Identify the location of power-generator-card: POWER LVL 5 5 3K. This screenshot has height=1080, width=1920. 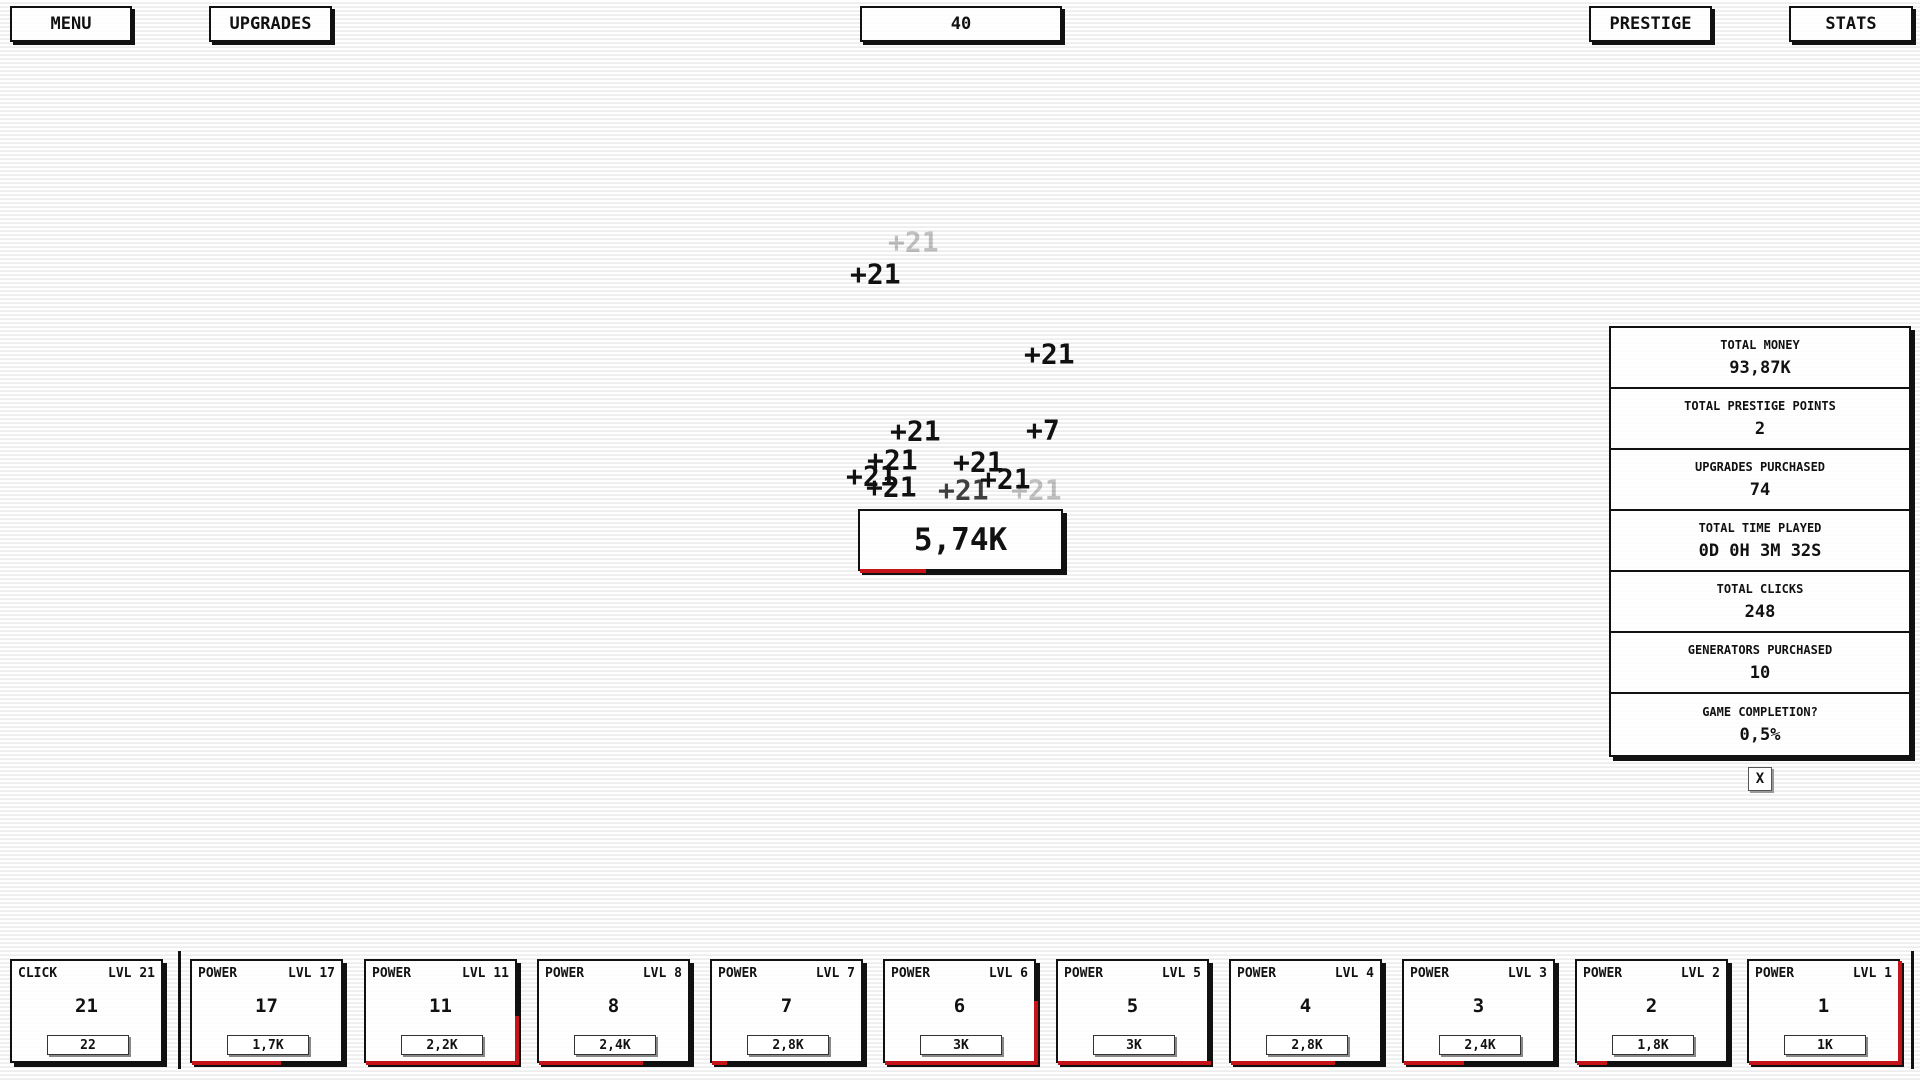
(1133, 1012).